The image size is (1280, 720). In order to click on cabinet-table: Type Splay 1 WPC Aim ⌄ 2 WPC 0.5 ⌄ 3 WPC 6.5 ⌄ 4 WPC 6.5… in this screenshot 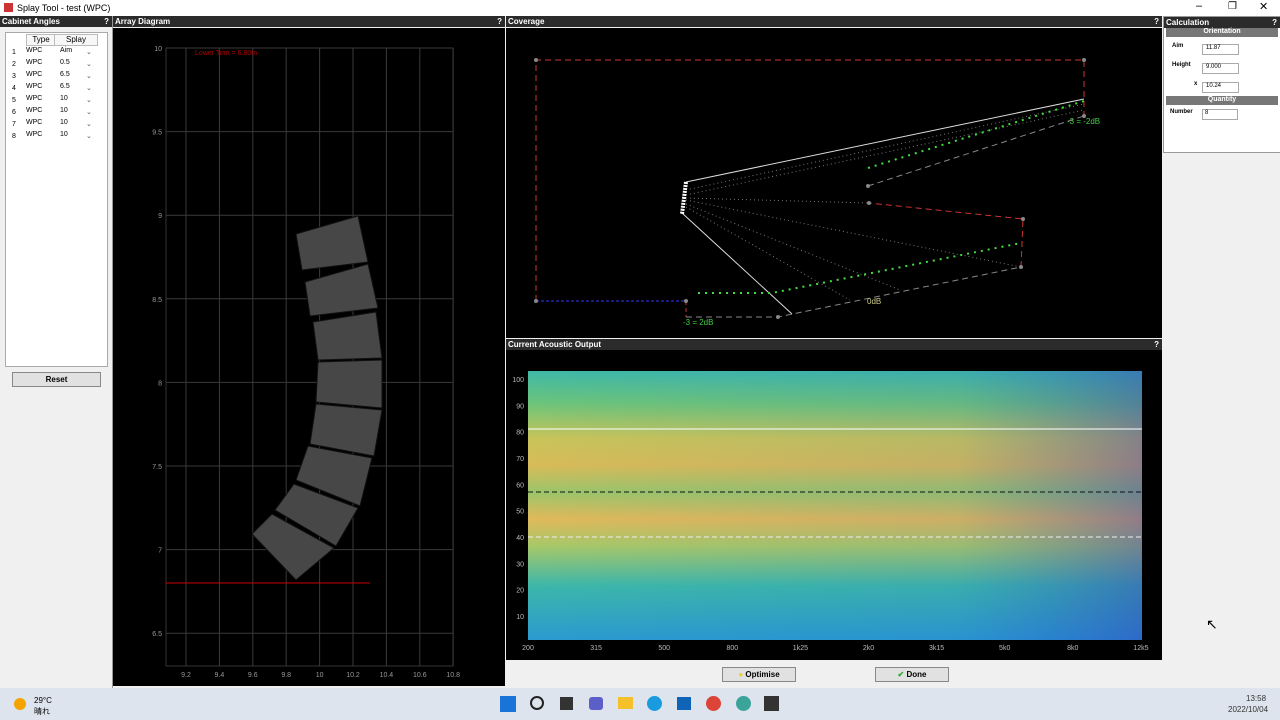, I will do `click(56, 199)`.